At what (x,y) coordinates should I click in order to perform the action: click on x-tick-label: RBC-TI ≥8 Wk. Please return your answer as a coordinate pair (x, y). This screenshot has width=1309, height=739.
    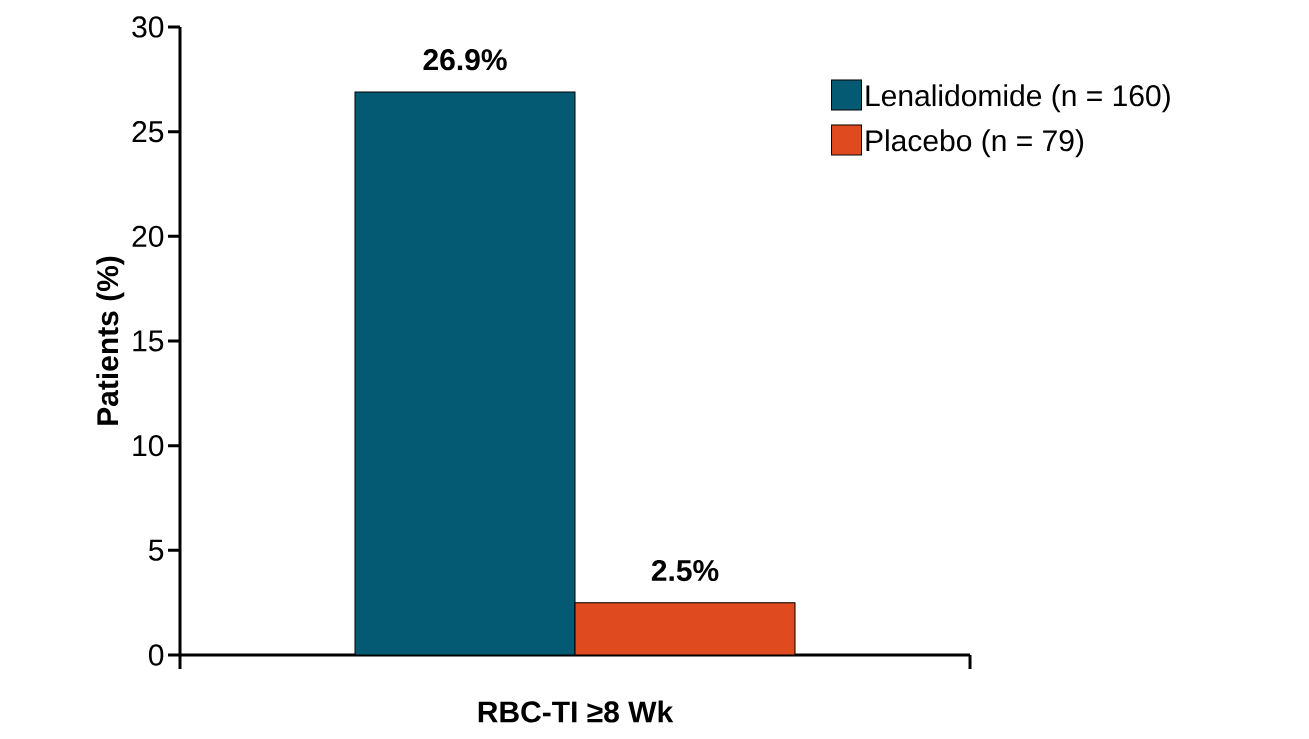
    Looking at the image, I should click on (576, 711).